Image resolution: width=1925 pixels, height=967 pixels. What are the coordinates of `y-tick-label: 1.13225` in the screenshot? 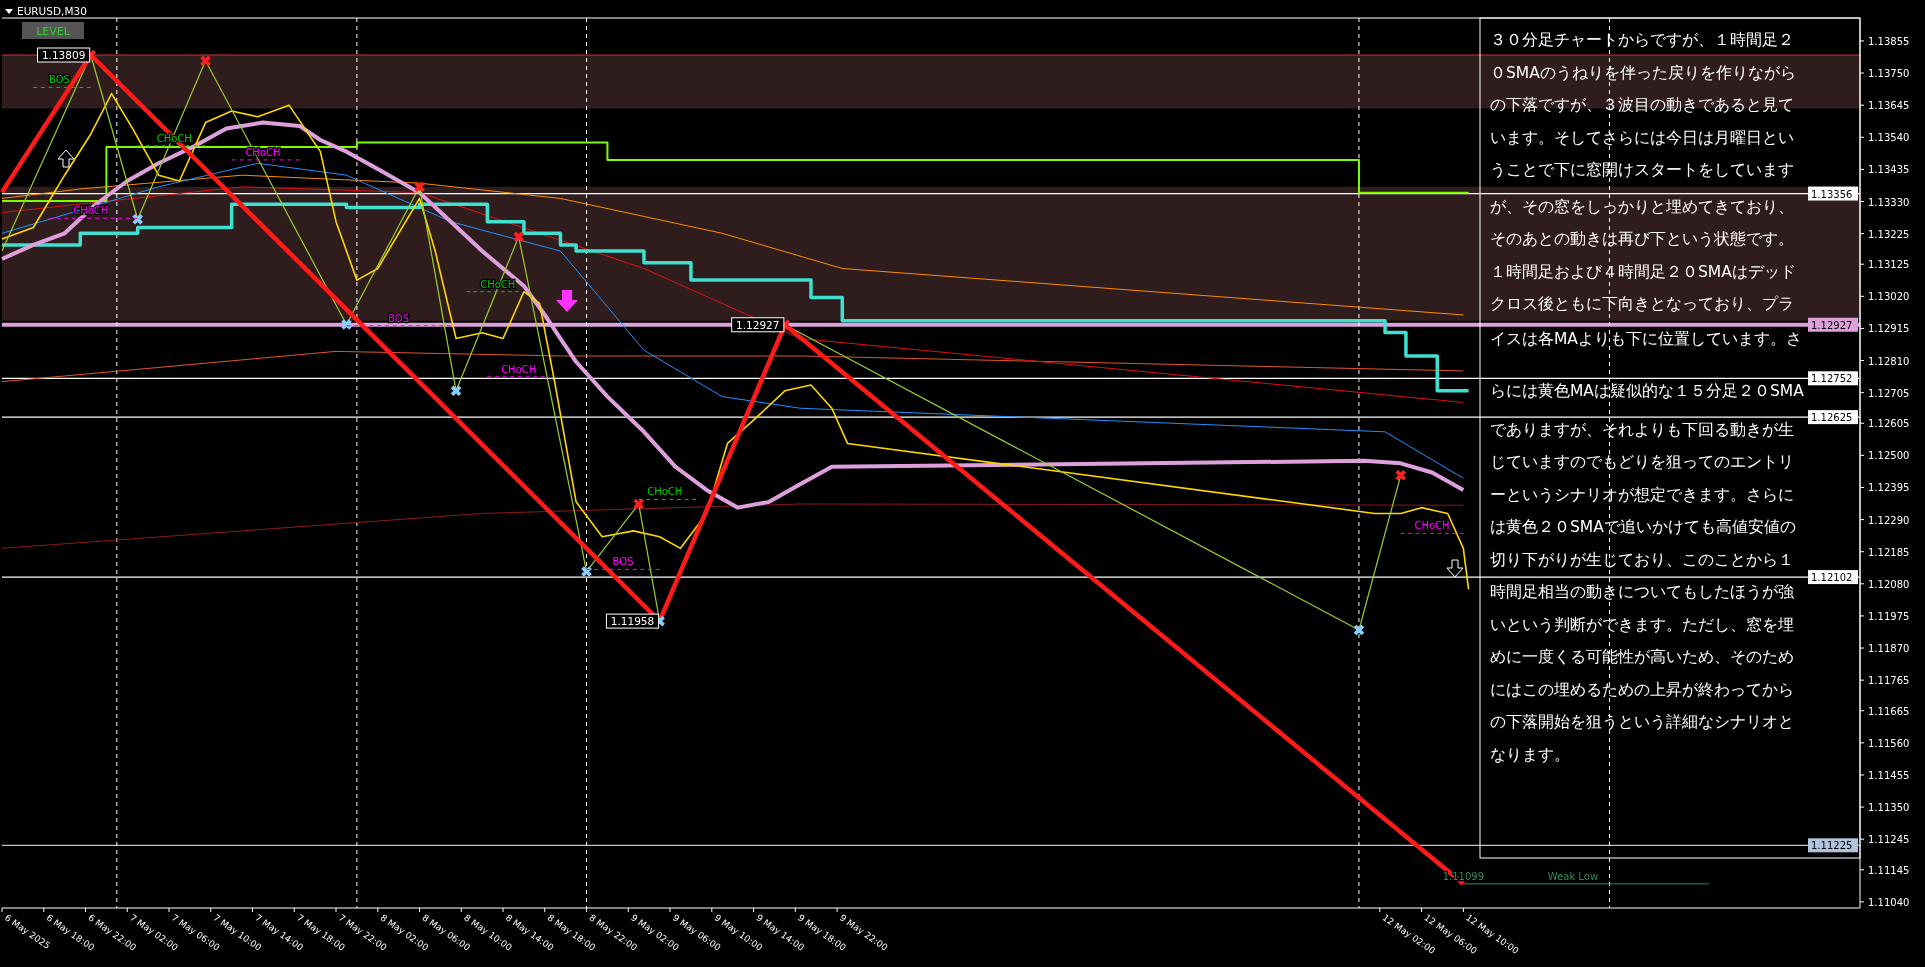 It's located at (1889, 234).